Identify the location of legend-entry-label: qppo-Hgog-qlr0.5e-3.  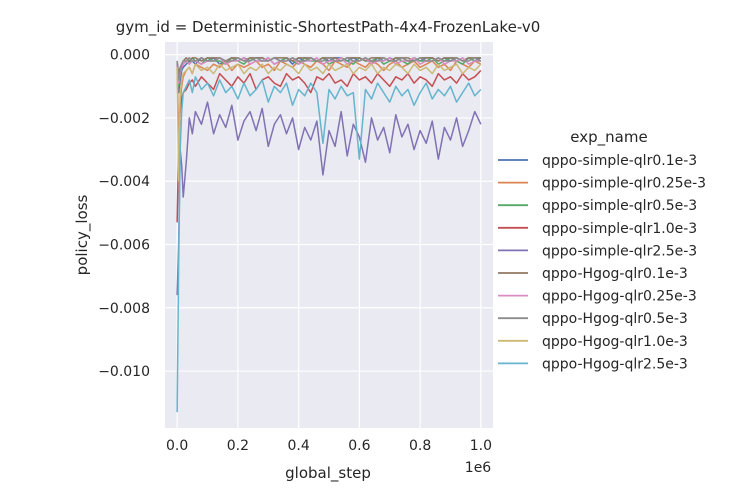
(615, 319).